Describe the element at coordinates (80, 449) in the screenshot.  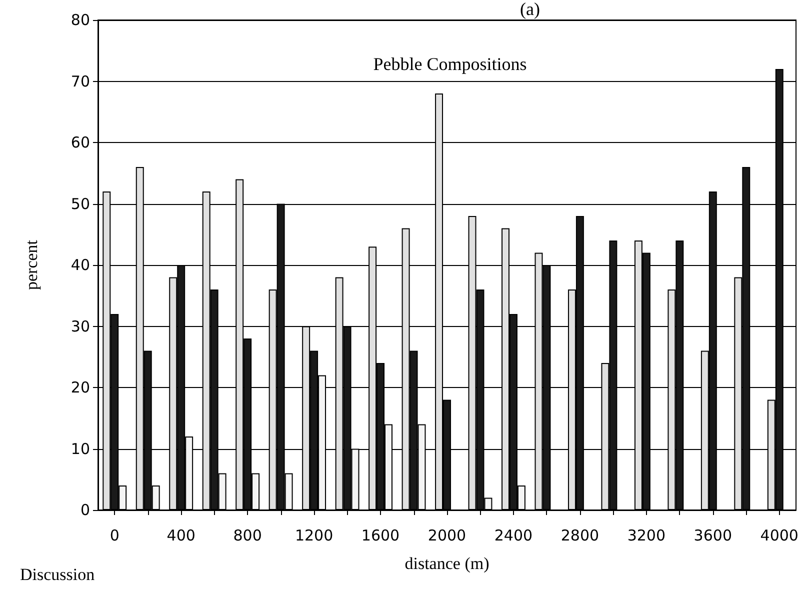
I see `y-tick-label: 10` at that location.